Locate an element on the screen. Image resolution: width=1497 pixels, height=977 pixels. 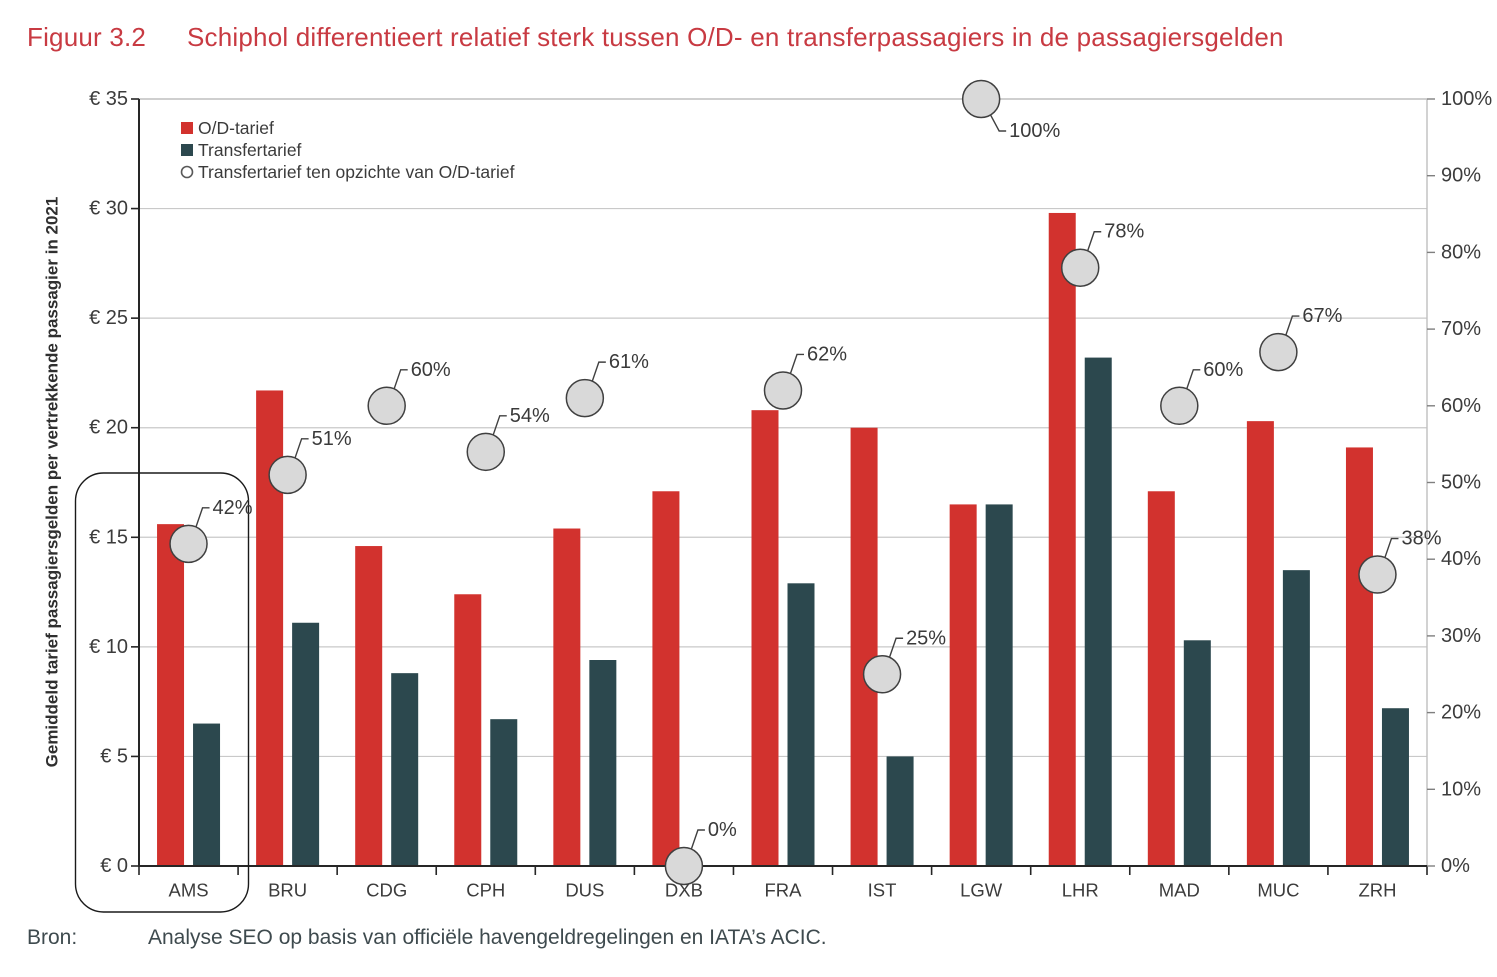
legend-swatch-transfer is located at coordinates (187, 150).